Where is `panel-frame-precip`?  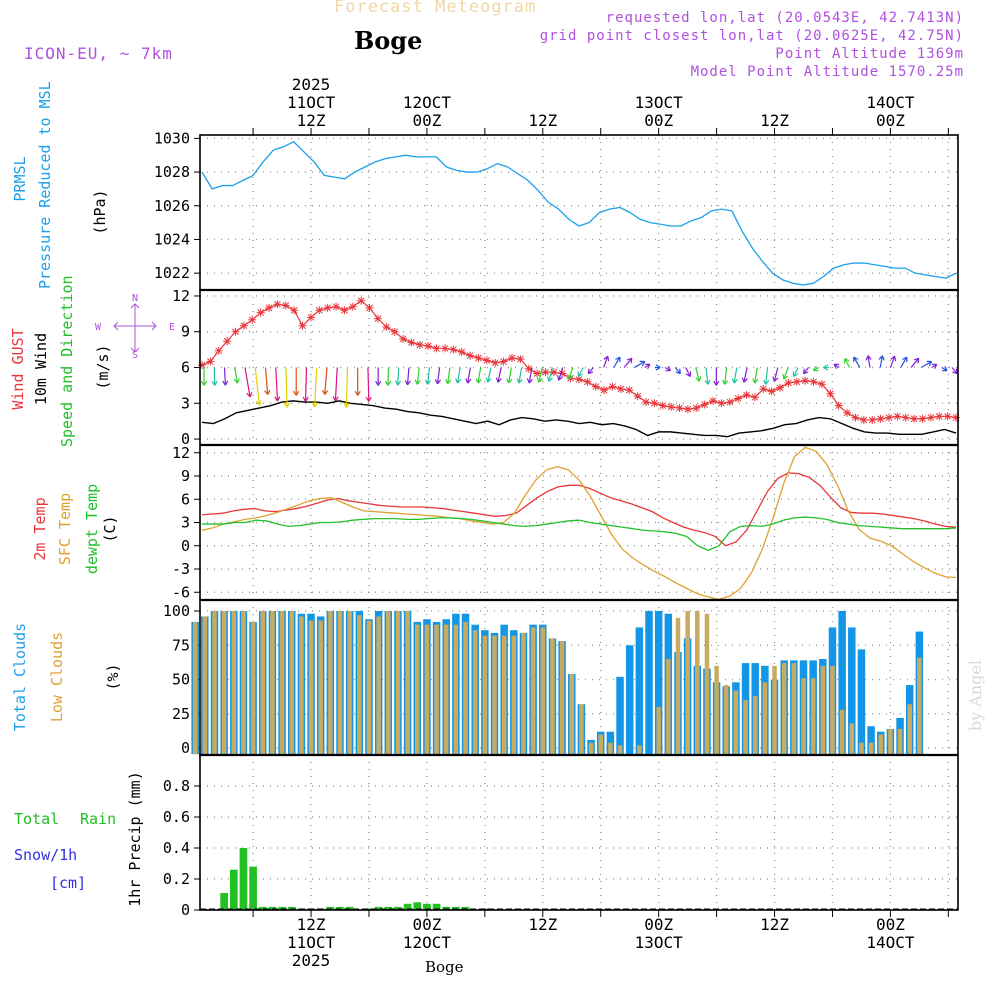
panel-frame-precip is located at coordinates (579, 832).